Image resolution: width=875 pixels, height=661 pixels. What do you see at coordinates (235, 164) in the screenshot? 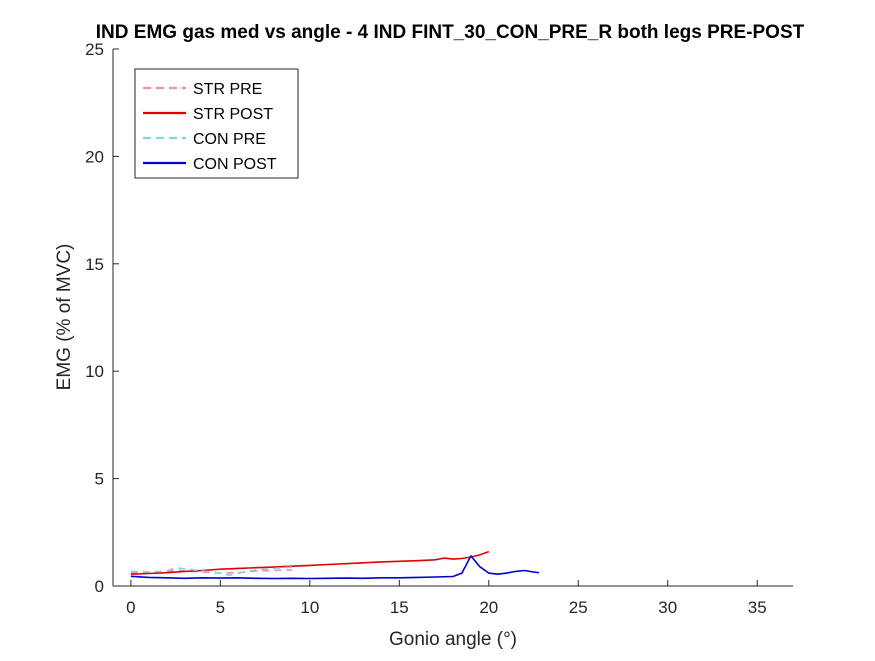
I see `legend-label: CON POST` at bounding box center [235, 164].